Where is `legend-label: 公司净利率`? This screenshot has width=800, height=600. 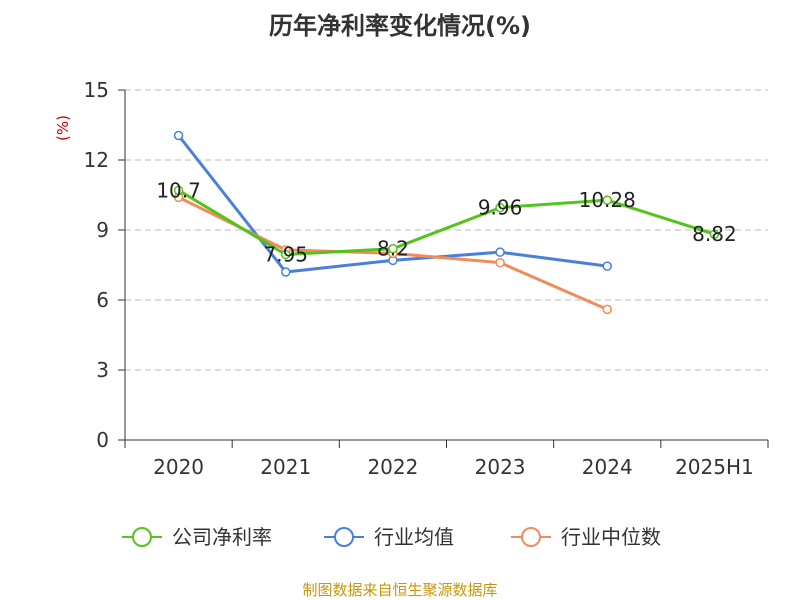
legend-label: 公司净利率 is located at coordinates (222, 537).